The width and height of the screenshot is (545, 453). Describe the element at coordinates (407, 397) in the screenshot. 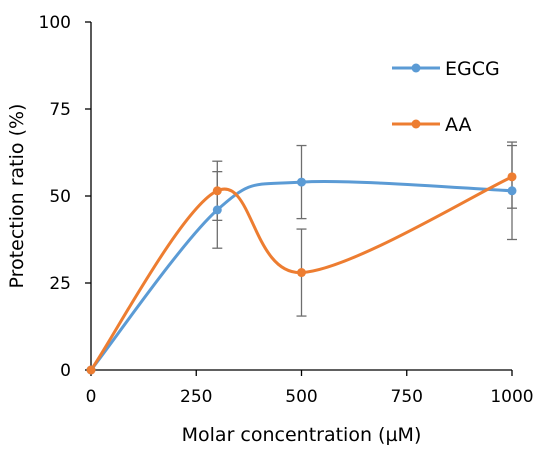

I see `x-tick-label: 750` at that location.